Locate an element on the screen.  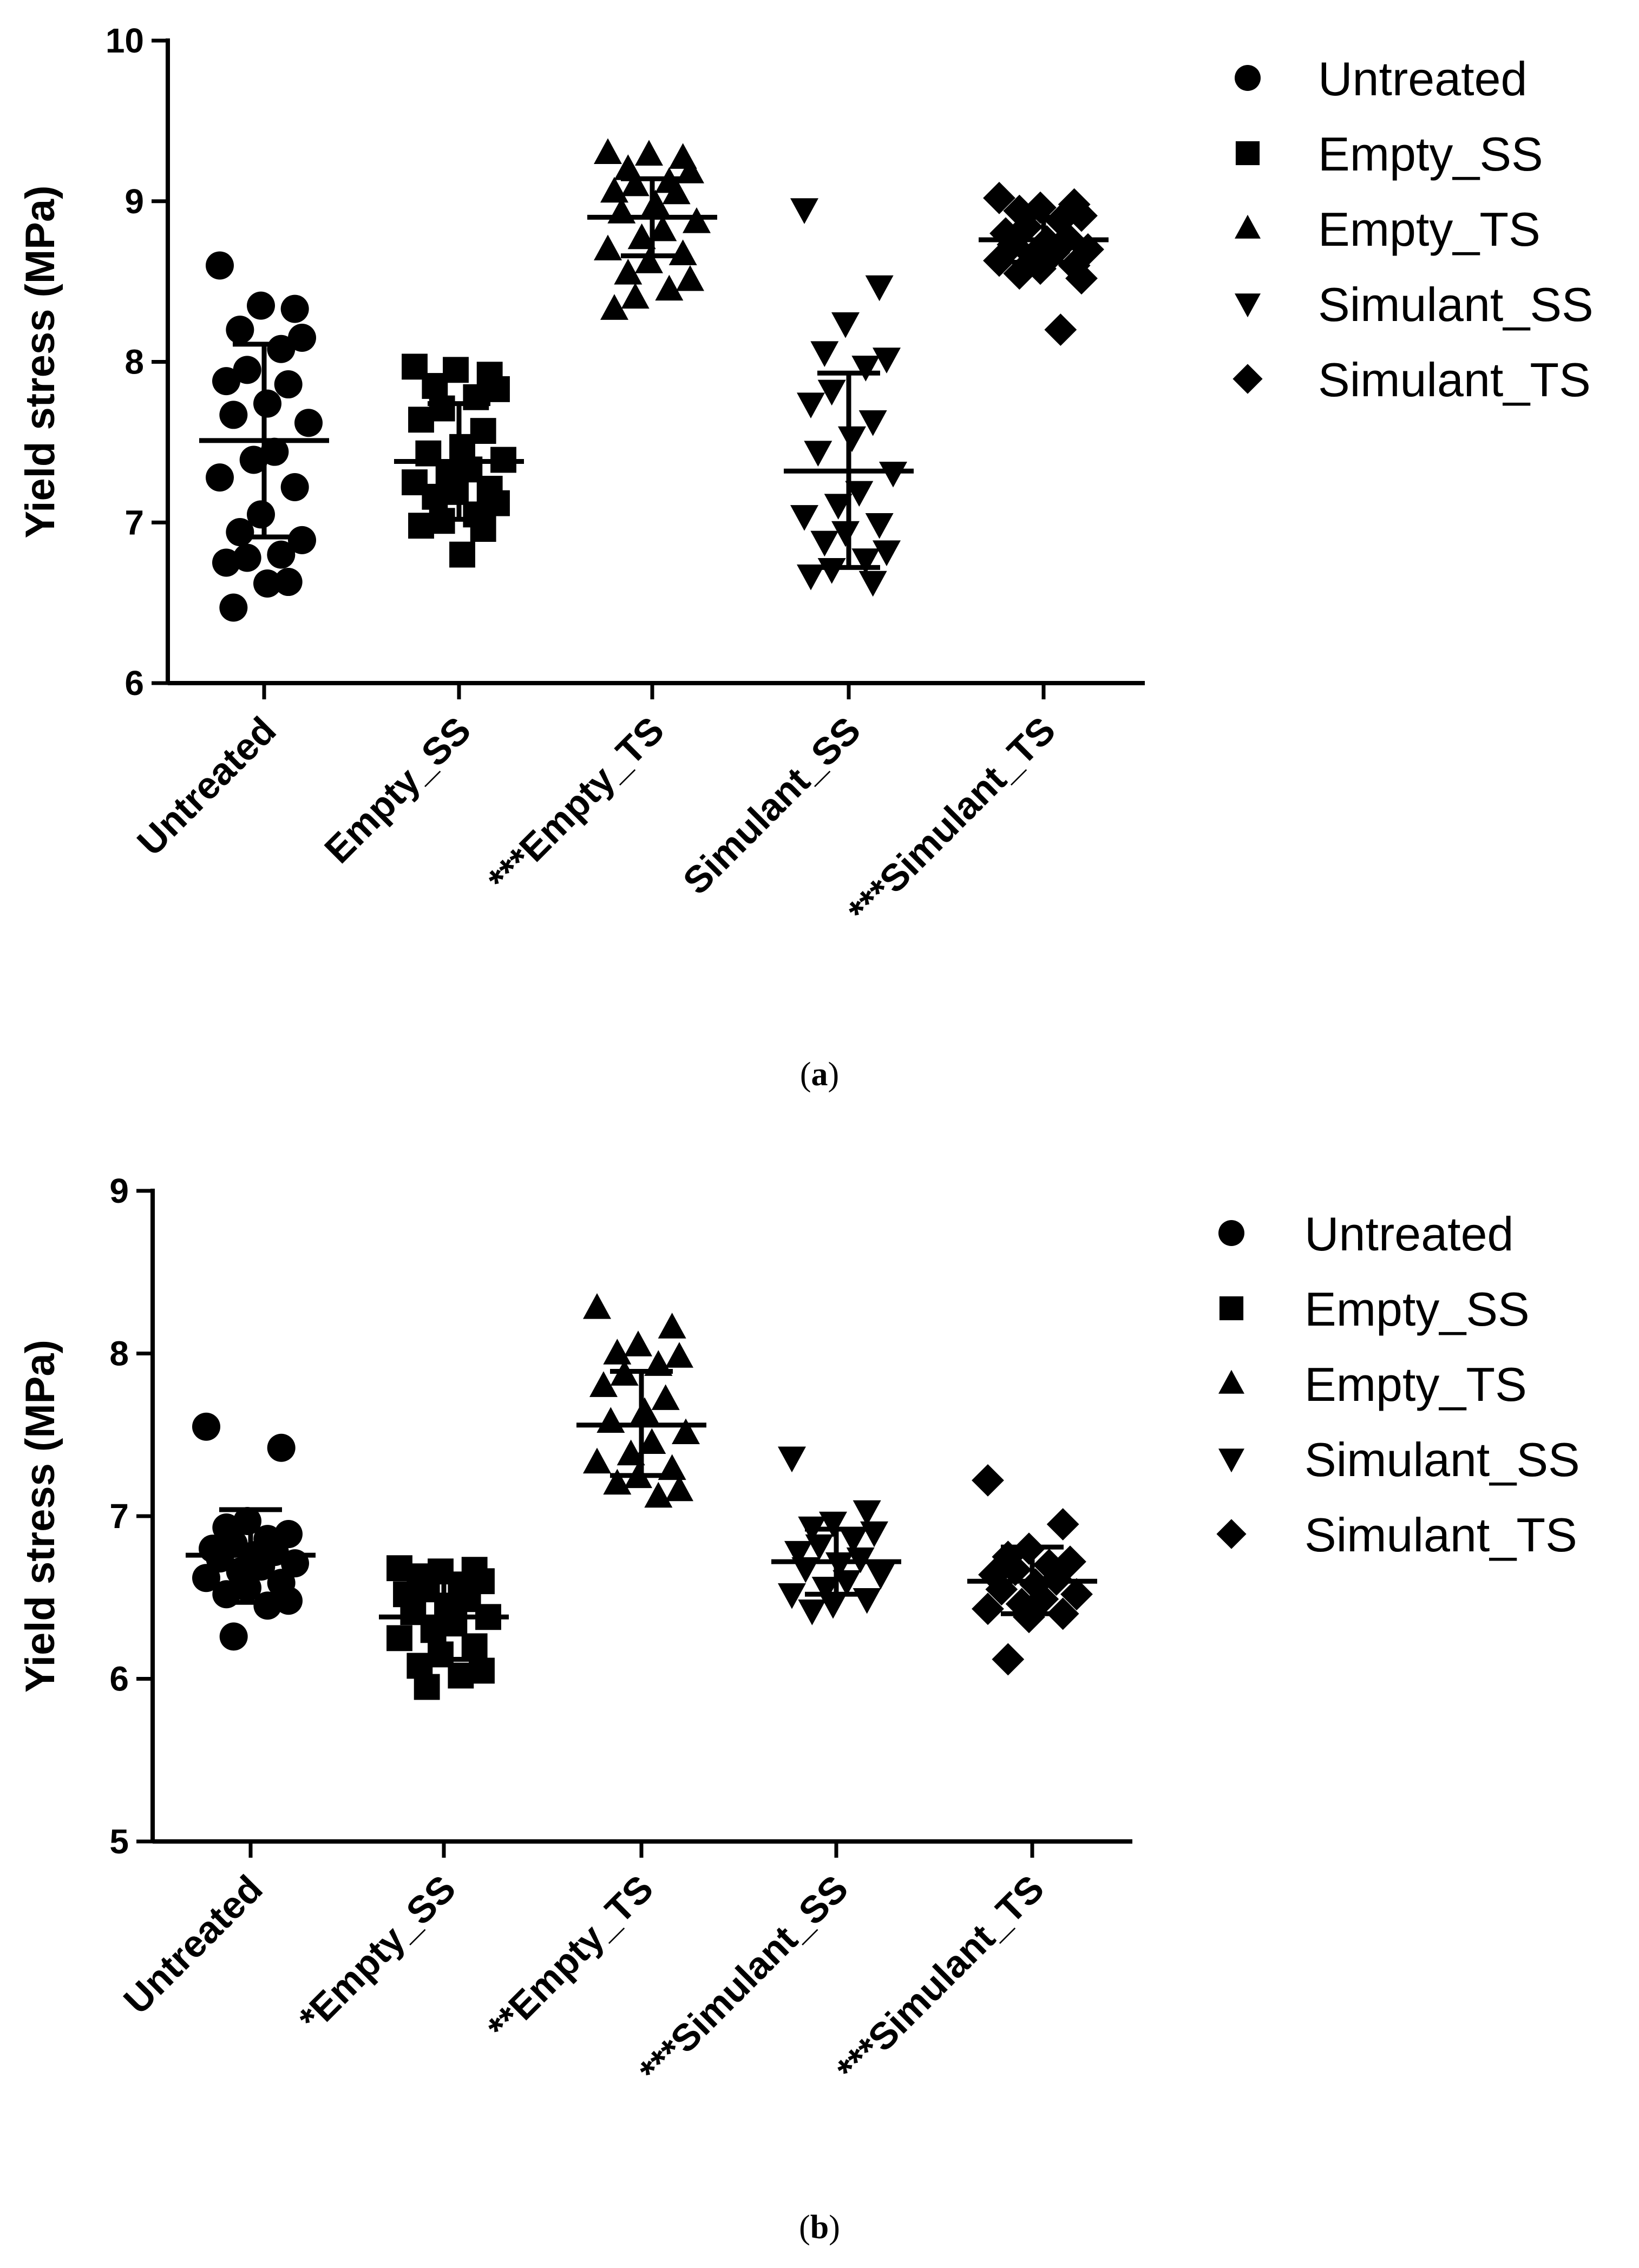
panel-caption: (a) is located at coordinates (819, 1074).